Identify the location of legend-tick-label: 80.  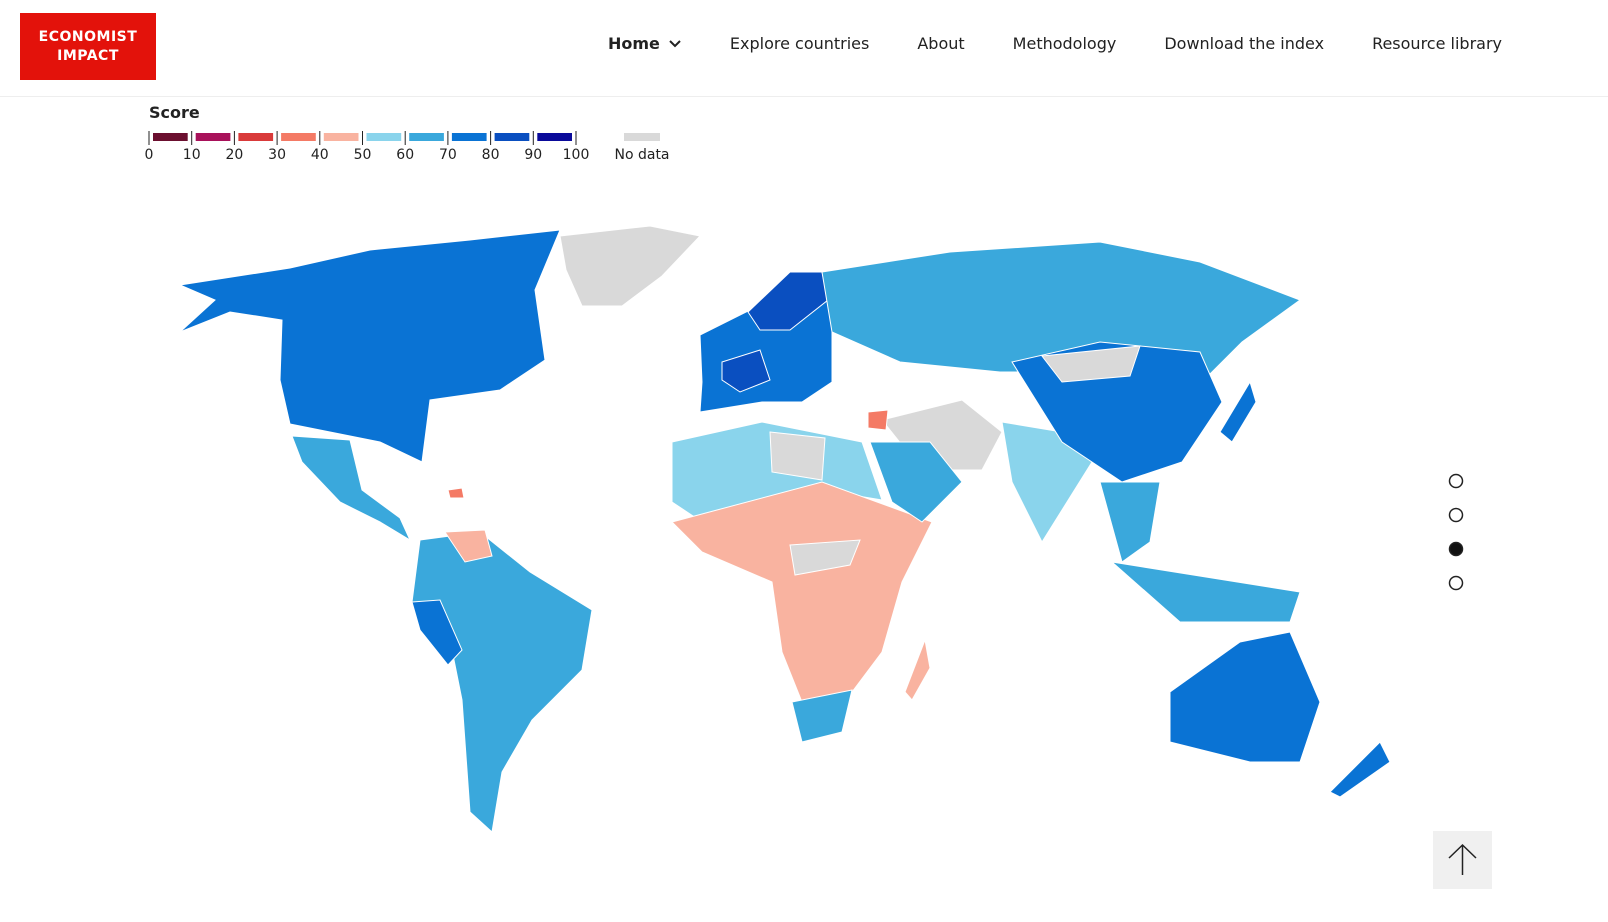
(491, 155).